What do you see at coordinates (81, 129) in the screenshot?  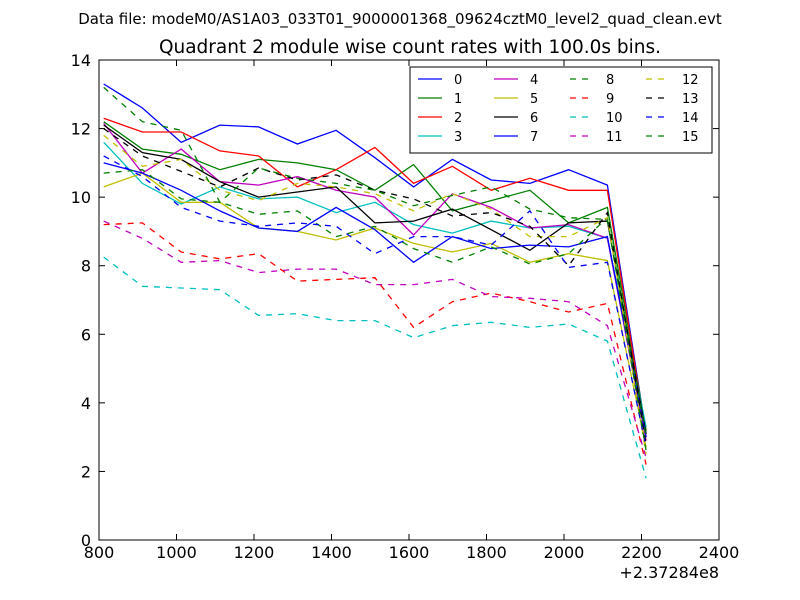 I see `y-tick-label: 12` at bounding box center [81, 129].